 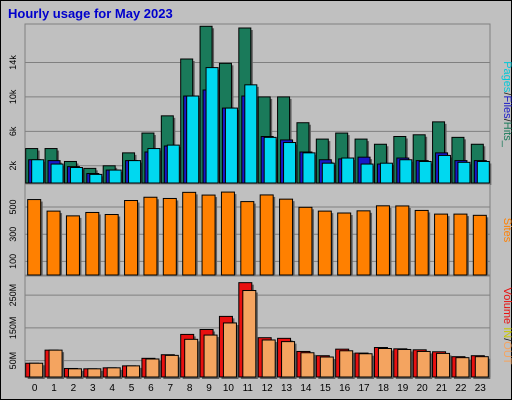 What do you see at coordinates (132, 388) in the screenshot?
I see `hour-label: 5` at bounding box center [132, 388].